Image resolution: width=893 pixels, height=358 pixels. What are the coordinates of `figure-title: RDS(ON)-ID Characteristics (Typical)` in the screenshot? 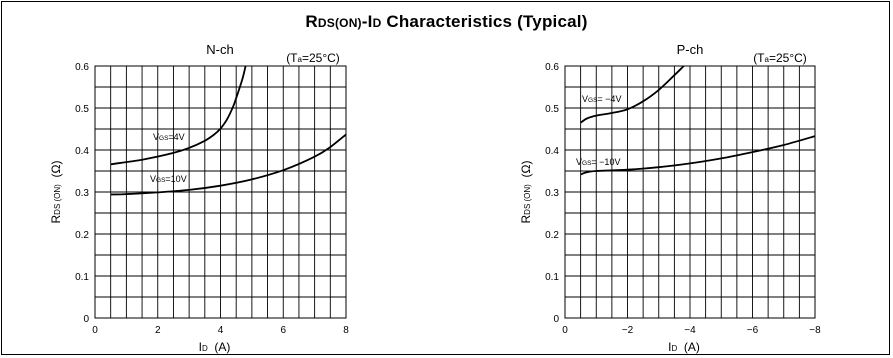 It's located at (446, 21).